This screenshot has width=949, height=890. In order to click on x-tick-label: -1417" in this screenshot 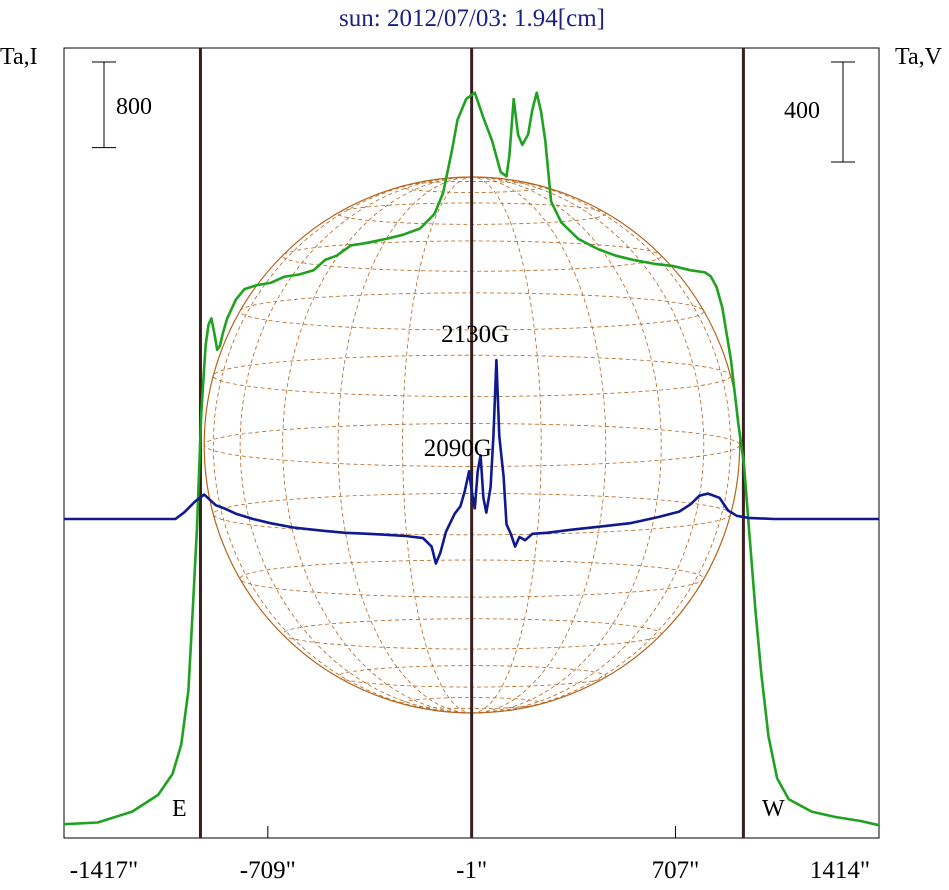, I will do `click(104, 870)`.